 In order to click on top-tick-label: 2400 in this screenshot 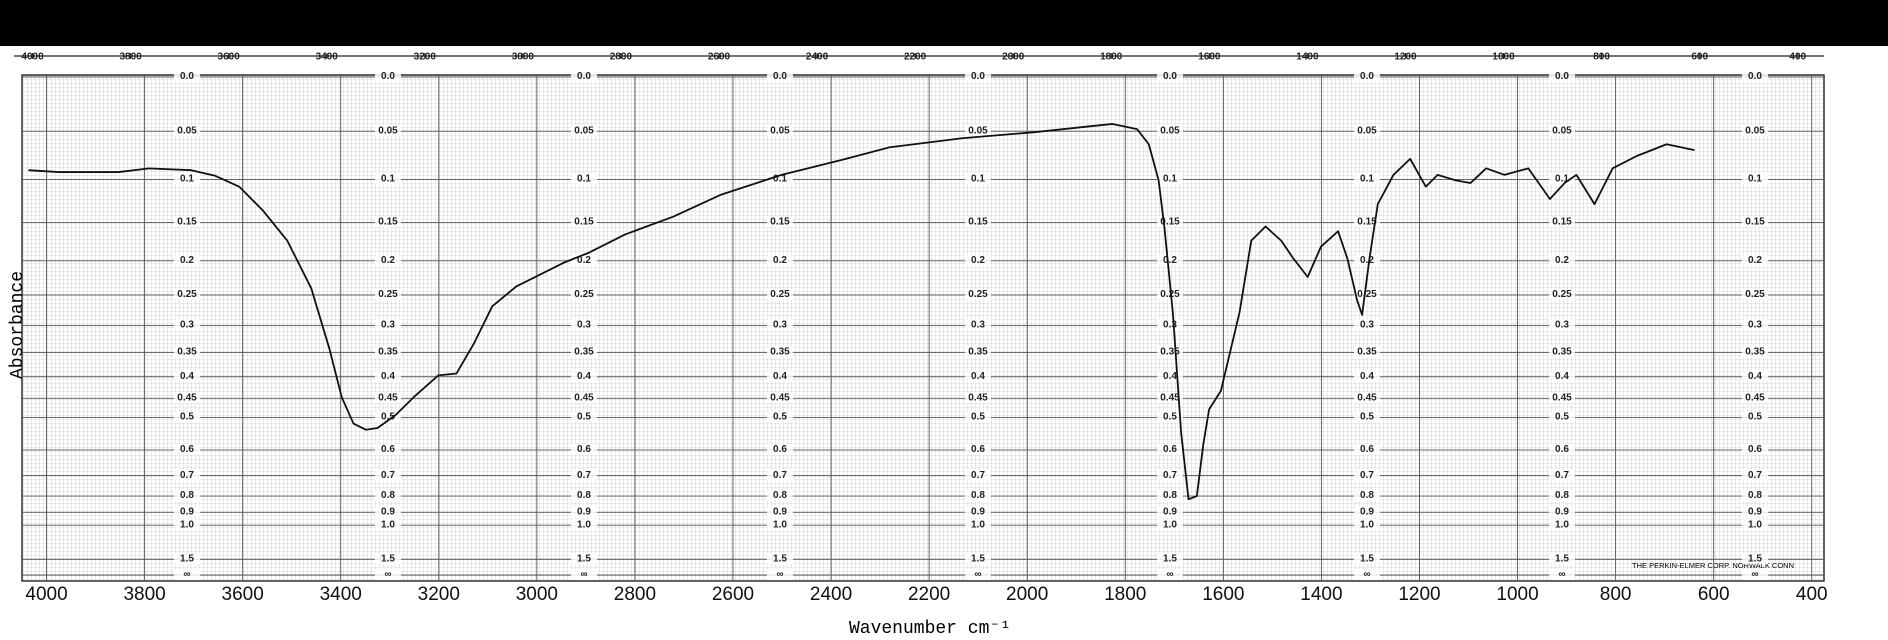, I will do `click(817, 57)`.